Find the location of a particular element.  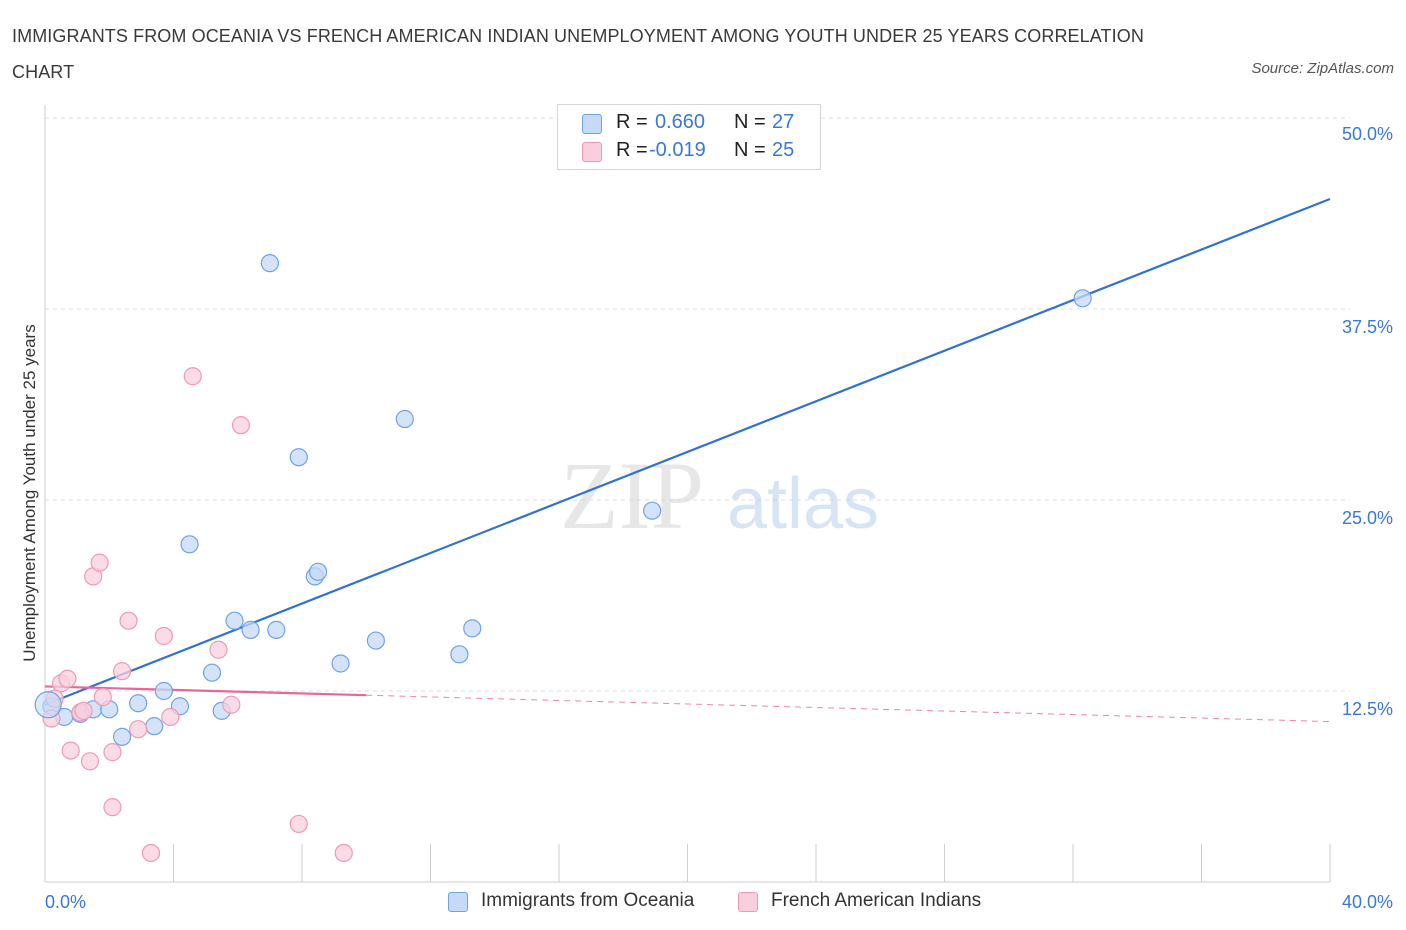

watermark-atlas: atlas is located at coordinates (803, 504).